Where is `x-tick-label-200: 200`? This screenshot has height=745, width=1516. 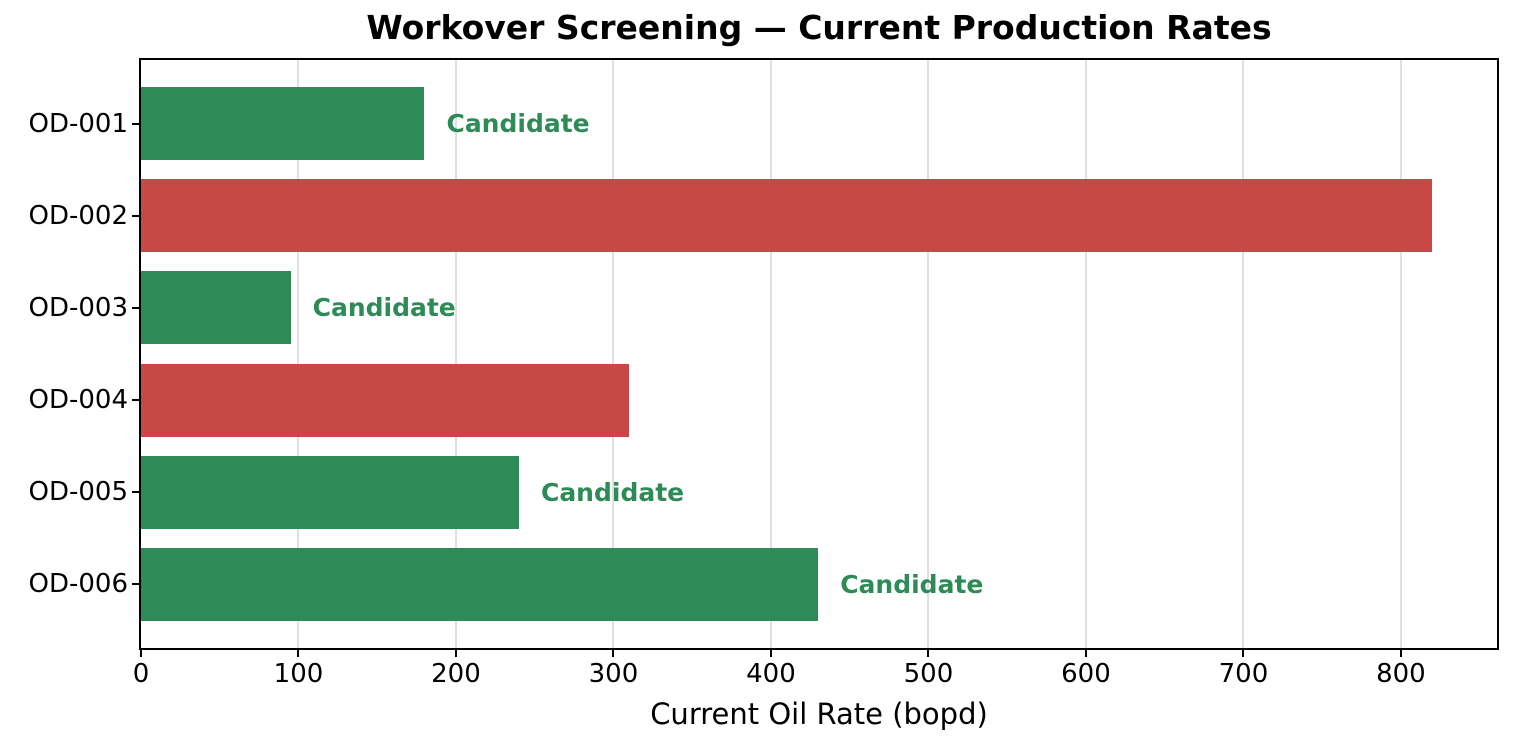
x-tick-label-200: 200 is located at coordinates (456, 674).